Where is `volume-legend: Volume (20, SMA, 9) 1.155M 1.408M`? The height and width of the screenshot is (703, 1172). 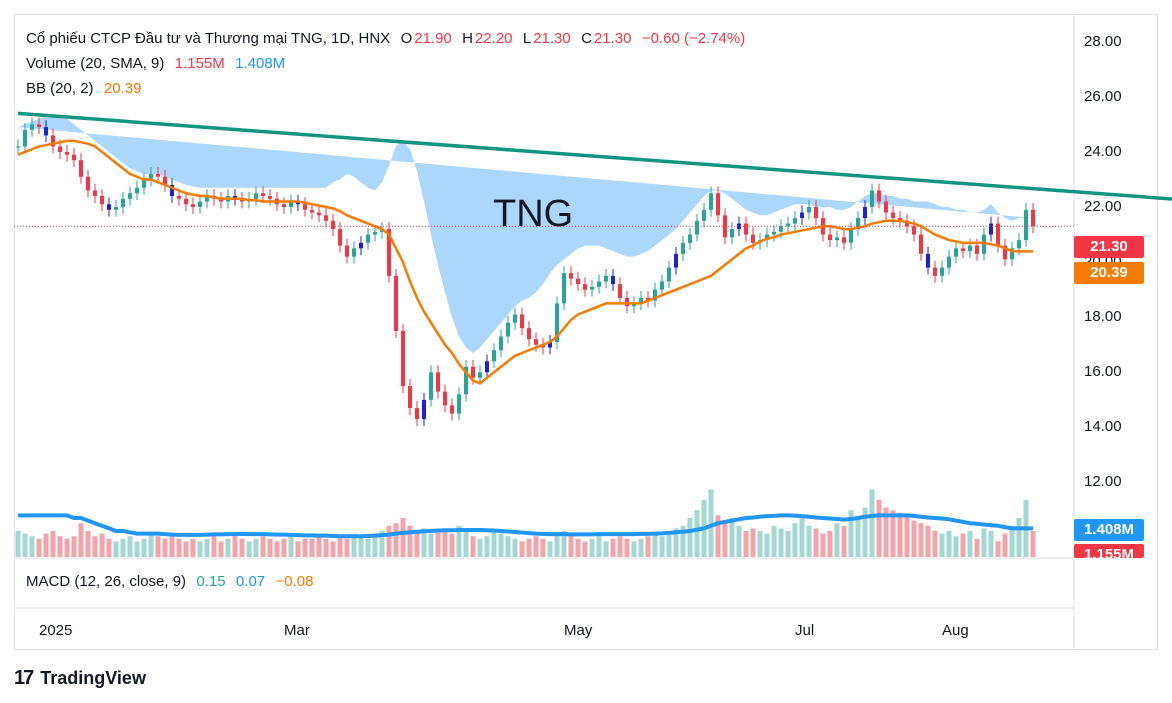
volume-legend: Volume (20, SMA, 9) 1.155M 1.408M is located at coordinates (156, 63).